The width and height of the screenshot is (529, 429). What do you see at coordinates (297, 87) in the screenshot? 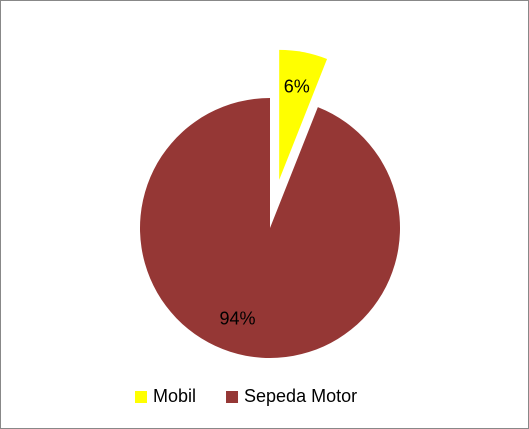
I see `data-label: 6%` at bounding box center [297, 87].